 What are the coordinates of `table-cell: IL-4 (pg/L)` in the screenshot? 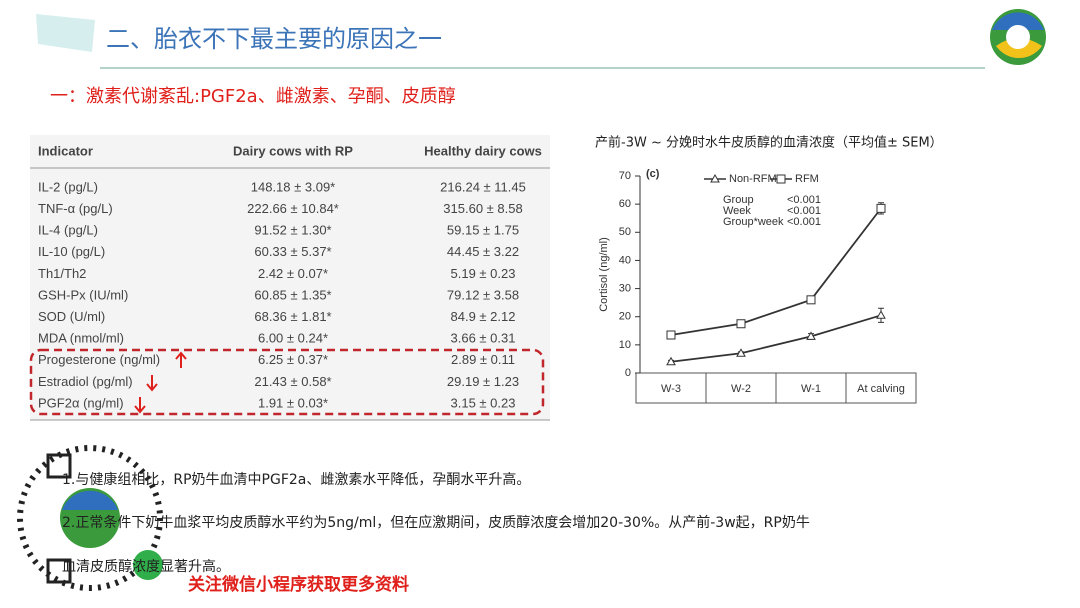 It's located at (68, 230).